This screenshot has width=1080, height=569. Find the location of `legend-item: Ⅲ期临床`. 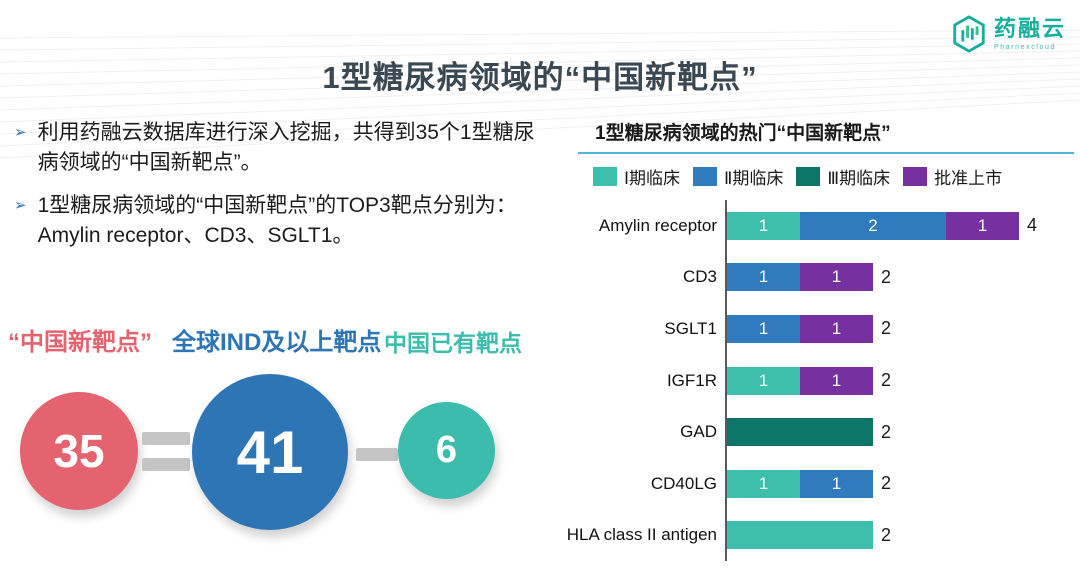

legend-item: Ⅲ期临床 is located at coordinates (843, 176).